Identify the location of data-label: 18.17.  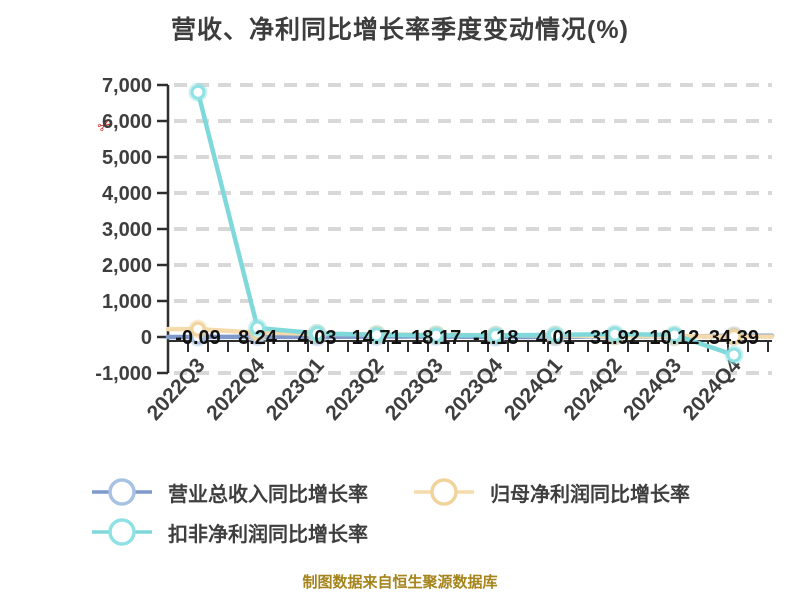
(436, 338).